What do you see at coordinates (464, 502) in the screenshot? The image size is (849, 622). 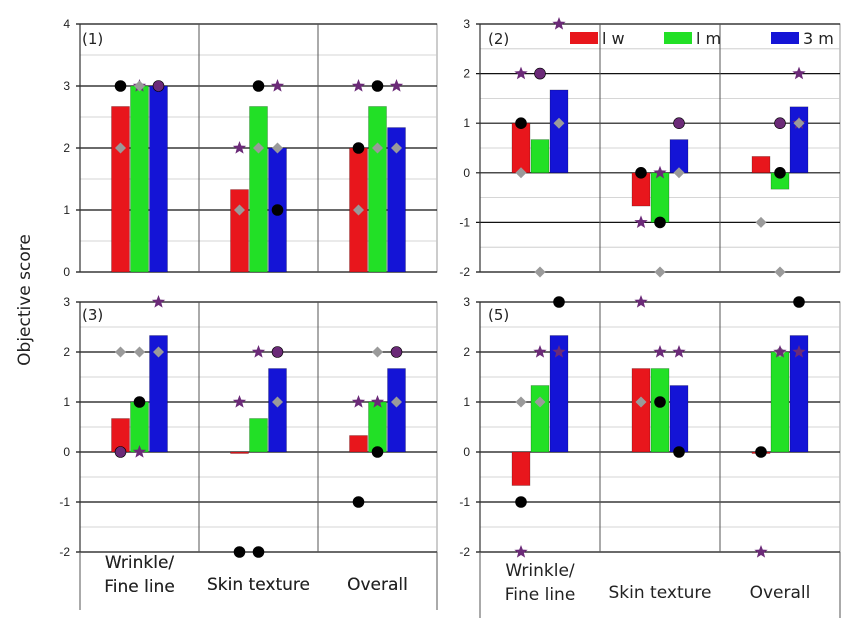 I see `y-tick-label: -1` at bounding box center [464, 502].